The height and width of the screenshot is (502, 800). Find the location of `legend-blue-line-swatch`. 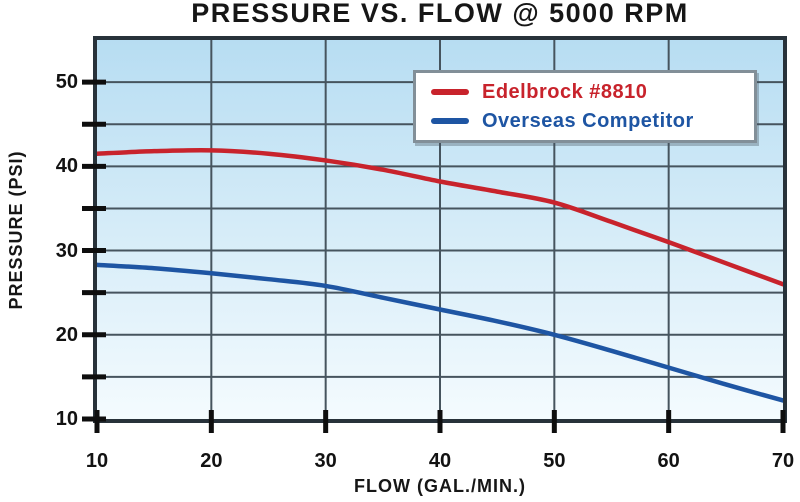

legend-blue-line-swatch is located at coordinates (450, 121).